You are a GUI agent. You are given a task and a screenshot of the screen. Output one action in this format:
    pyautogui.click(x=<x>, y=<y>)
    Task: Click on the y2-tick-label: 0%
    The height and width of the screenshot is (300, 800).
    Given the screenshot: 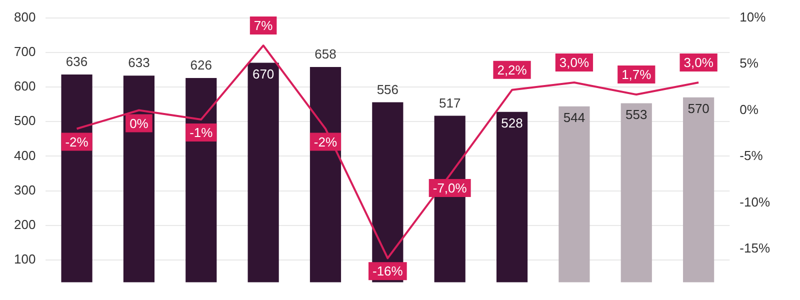 What is the action you would take?
    pyautogui.click(x=749, y=109)
    